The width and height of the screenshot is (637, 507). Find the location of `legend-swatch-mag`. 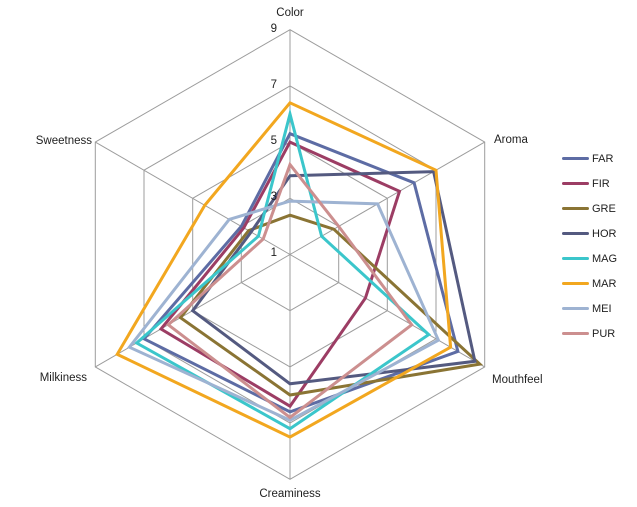

legend-swatch-mag is located at coordinates (575, 258).